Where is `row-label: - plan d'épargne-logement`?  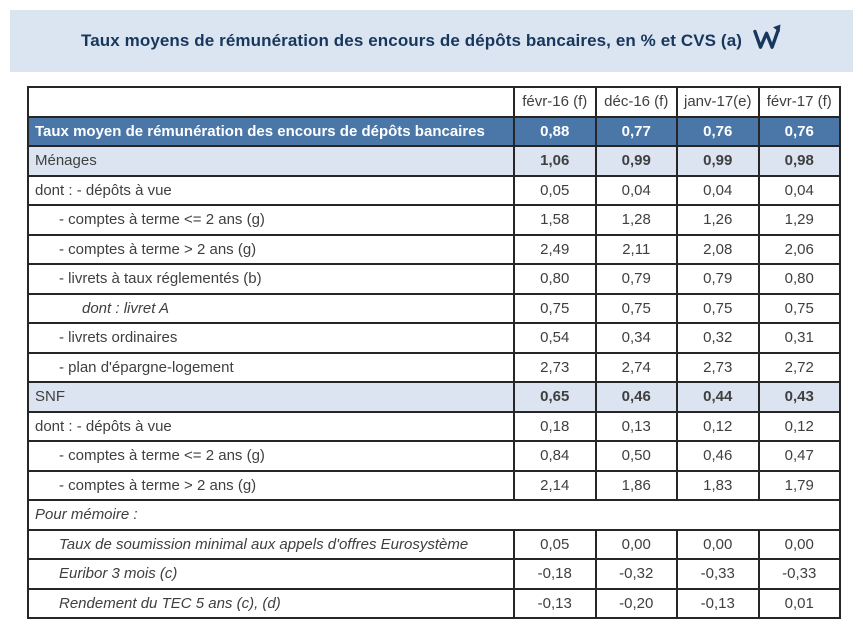 row-label: - plan d'épargne-logement is located at coordinates (271, 367).